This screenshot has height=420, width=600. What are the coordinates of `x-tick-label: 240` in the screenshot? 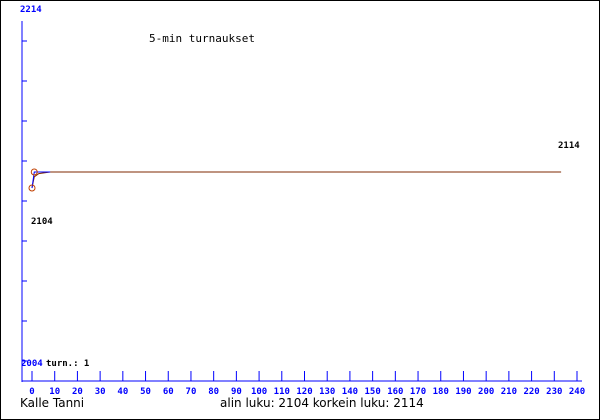 It's located at (577, 392).